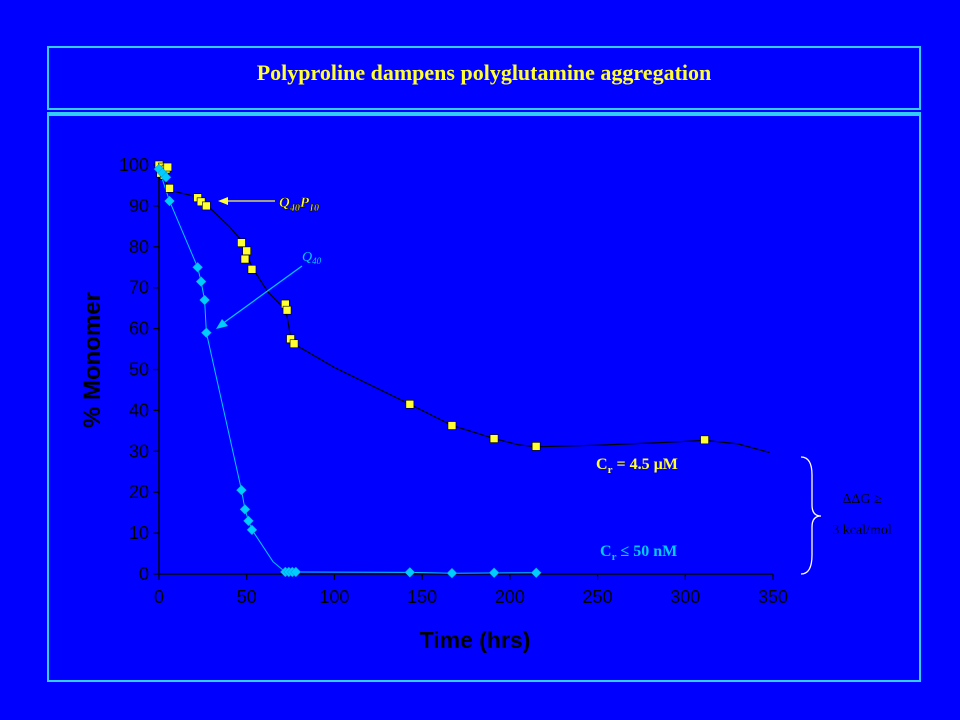 This screenshot has width=960, height=720. Describe the element at coordinates (139, 533) in the screenshot. I see `y-tick-label: 10` at that location.